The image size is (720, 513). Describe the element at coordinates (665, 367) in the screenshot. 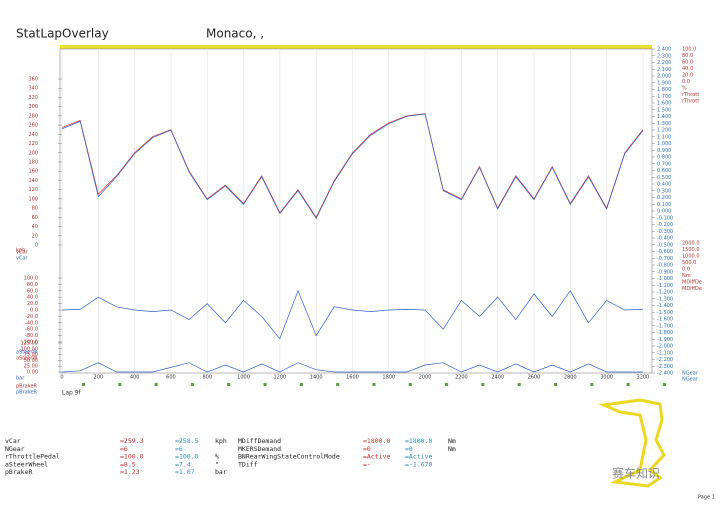

I see `y2-tick-label: -2.300` at that location.